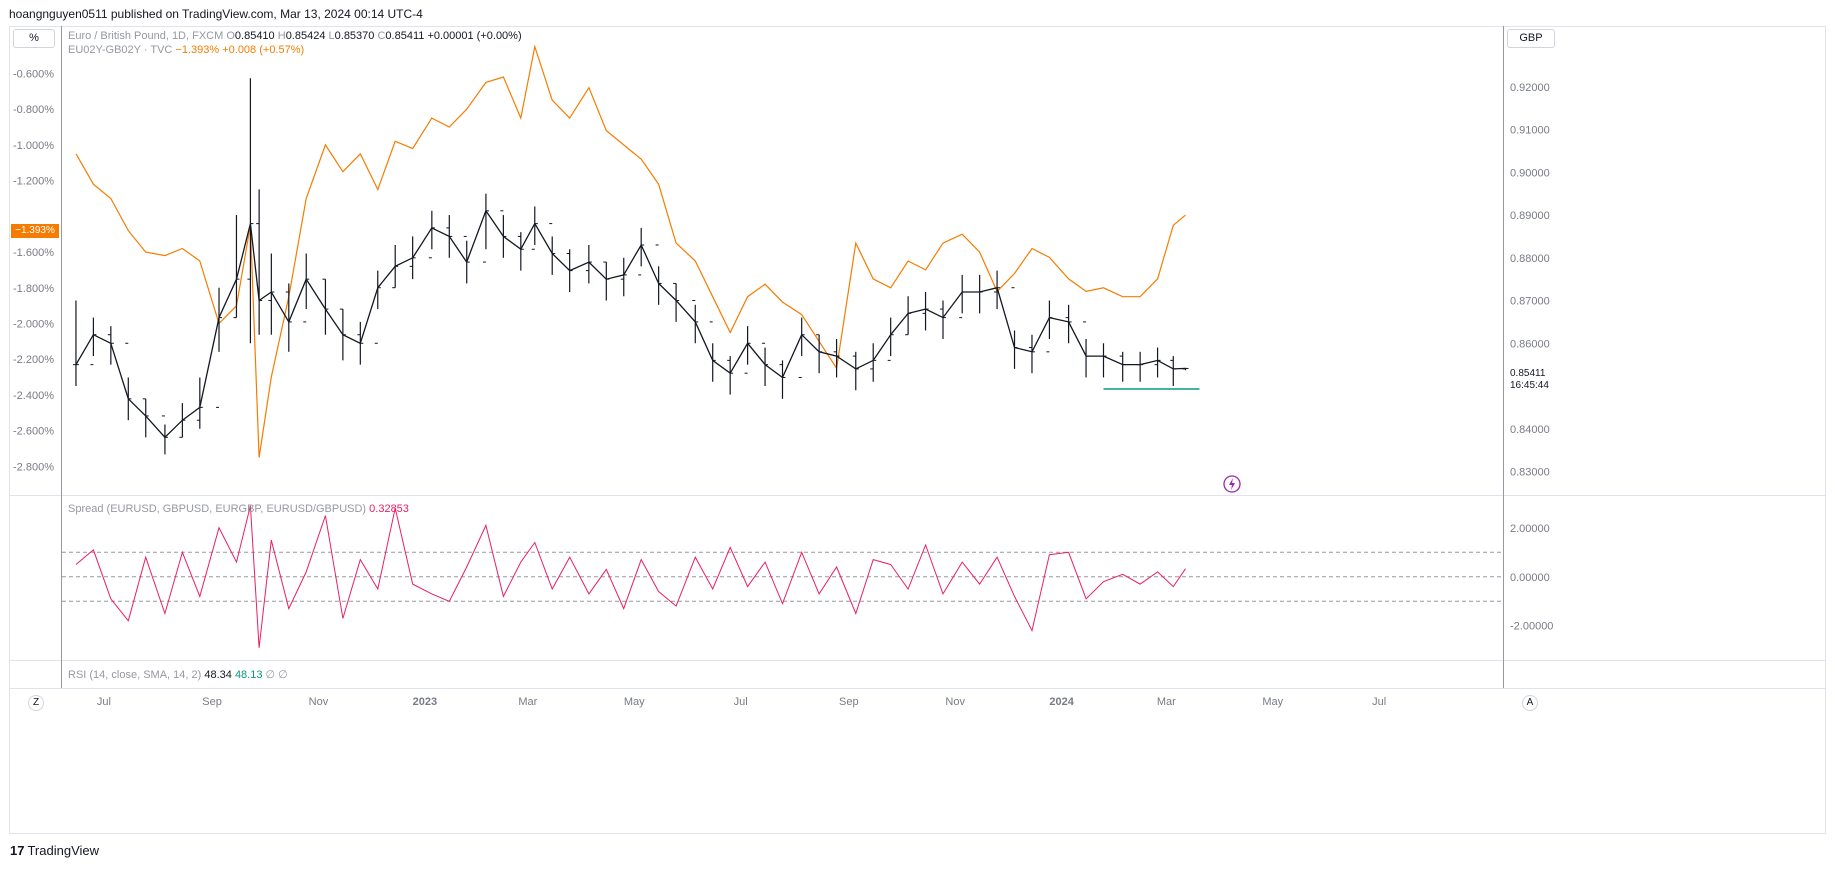  I want to click on open-label: O, so click(230, 36).